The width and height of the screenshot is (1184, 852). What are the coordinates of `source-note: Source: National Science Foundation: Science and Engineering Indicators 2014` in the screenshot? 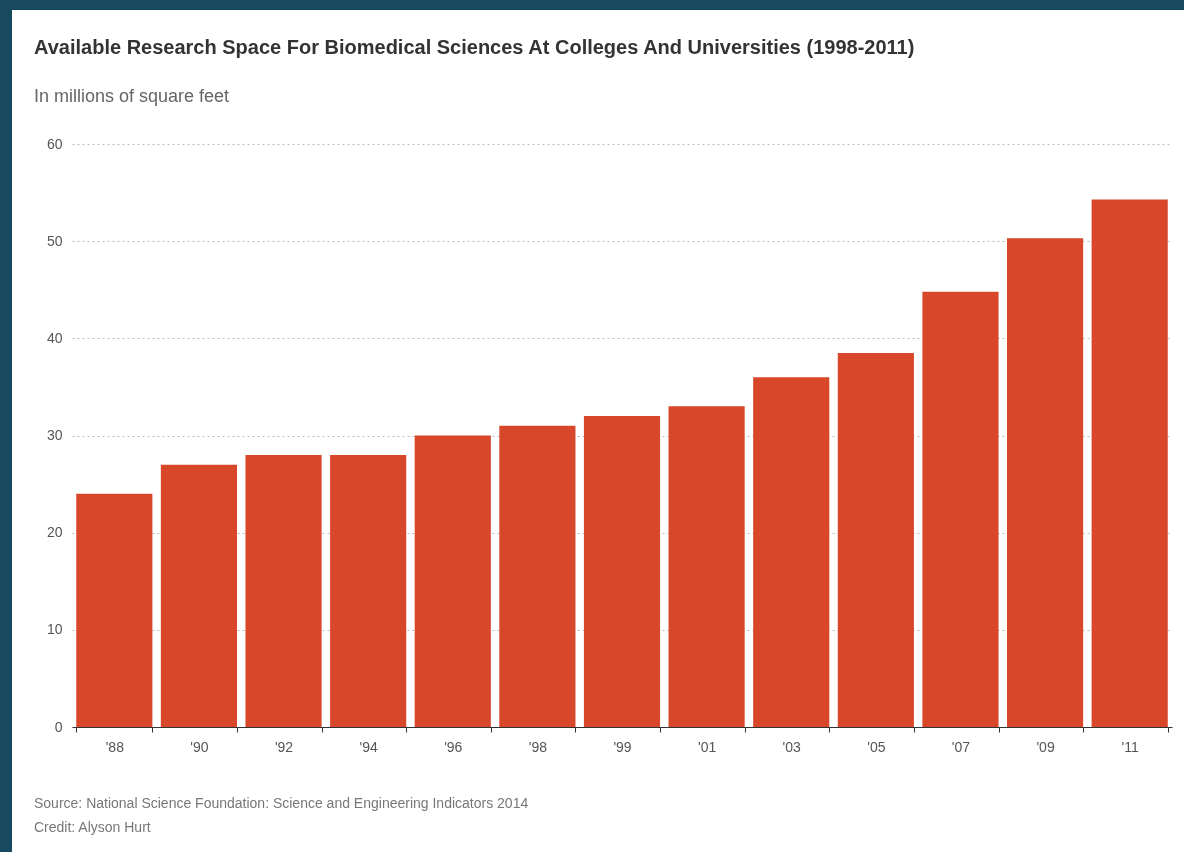 It's located at (281, 803).